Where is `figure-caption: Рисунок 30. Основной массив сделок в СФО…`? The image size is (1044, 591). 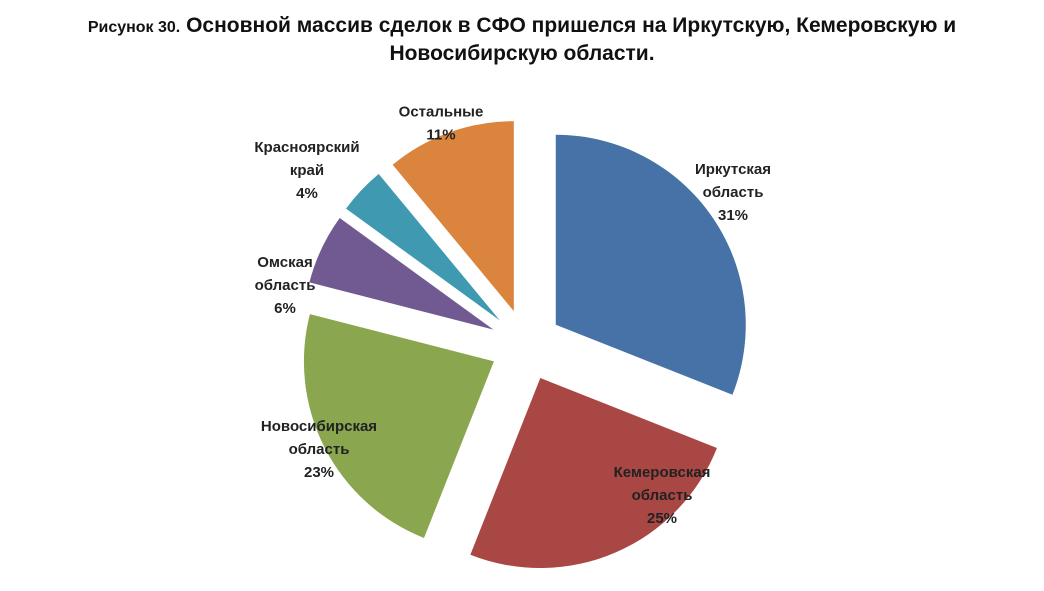 figure-caption: Рисунок 30. Основной массив сделок в СФО… is located at coordinates (522, 40).